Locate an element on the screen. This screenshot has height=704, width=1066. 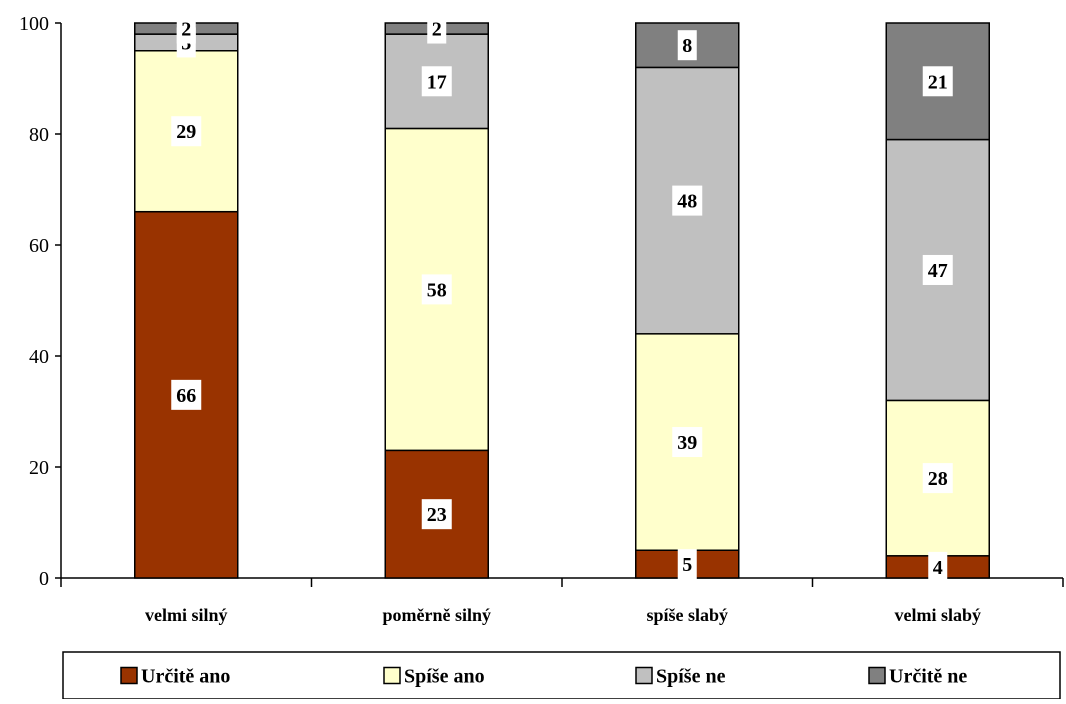
category-label-velmi-slaby: velmi slabý is located at coordinates (937, 615).